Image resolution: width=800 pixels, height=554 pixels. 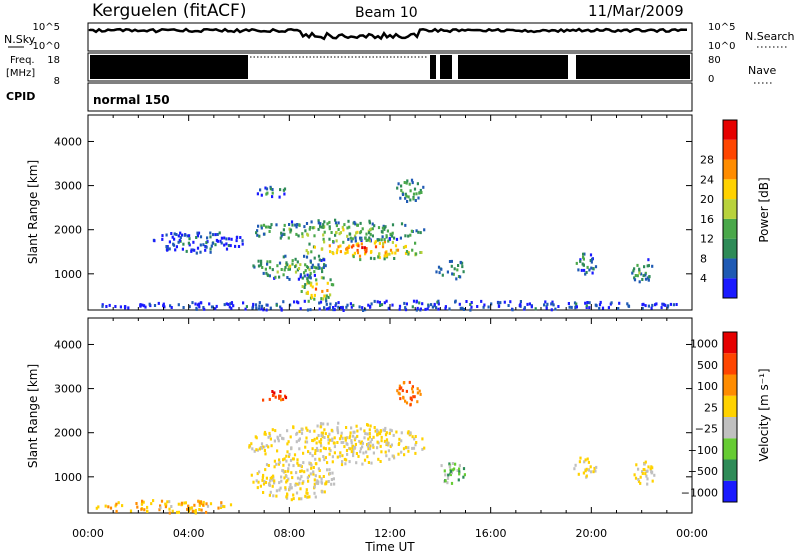 I want to click on colorbar-tick-label: −500, so click(x=703, y=471).